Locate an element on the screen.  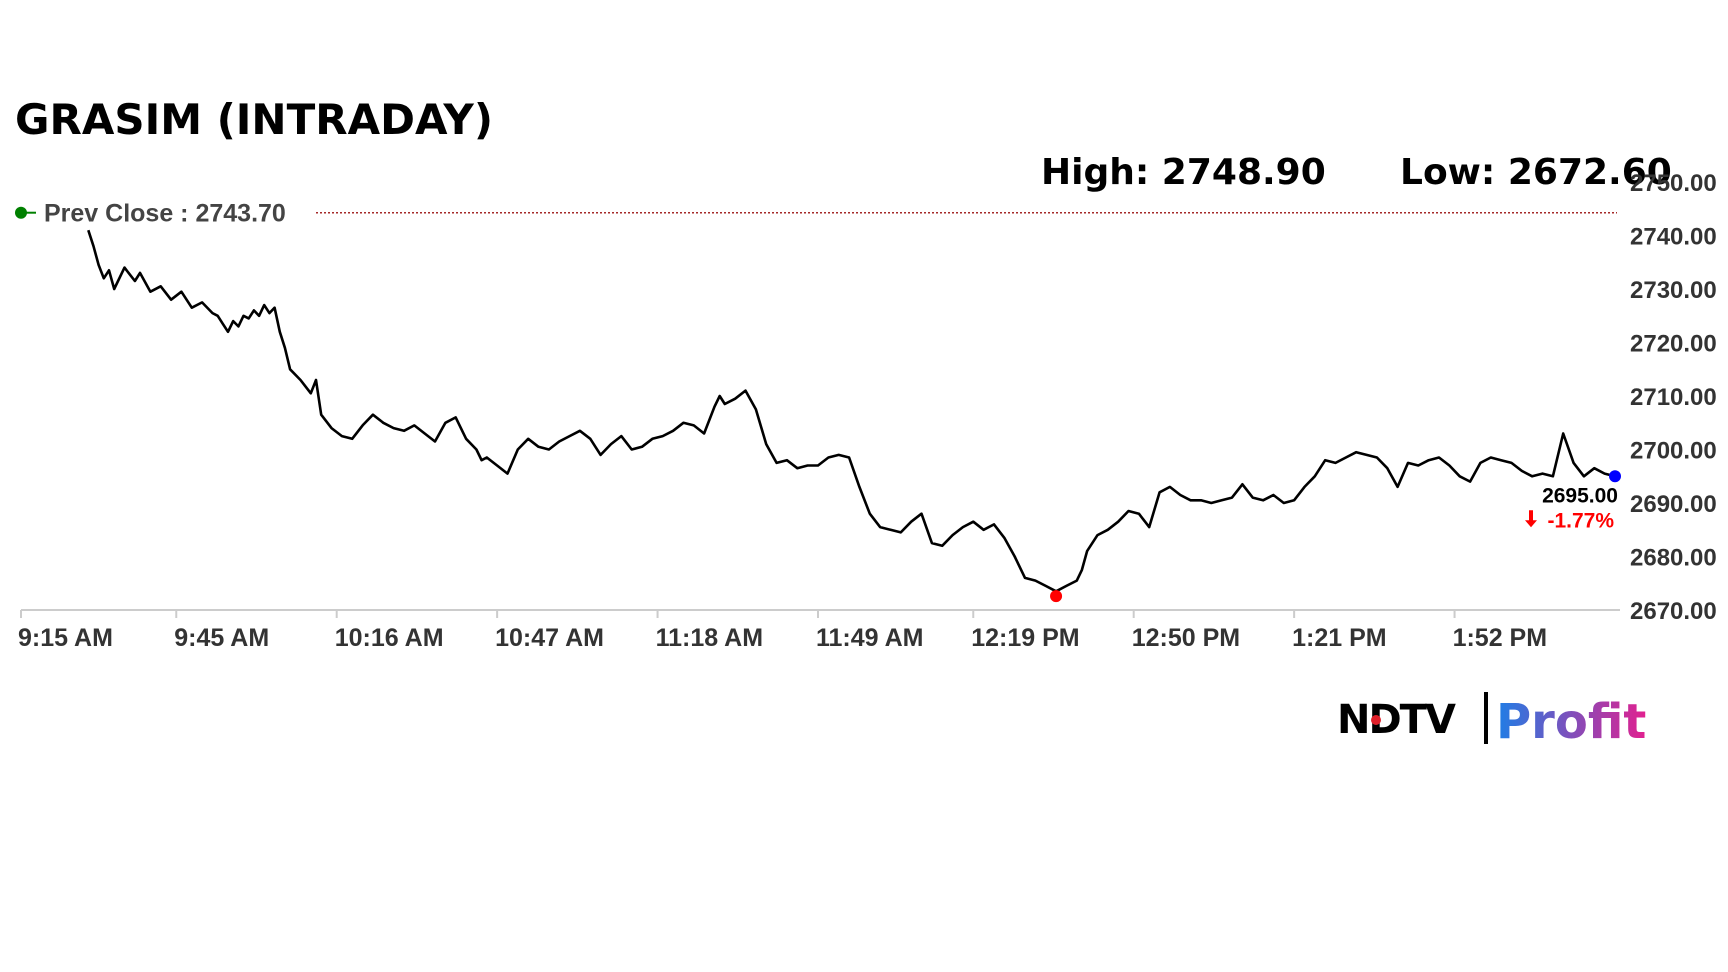
logo-red-dot is located at coordinates (1376, 720).